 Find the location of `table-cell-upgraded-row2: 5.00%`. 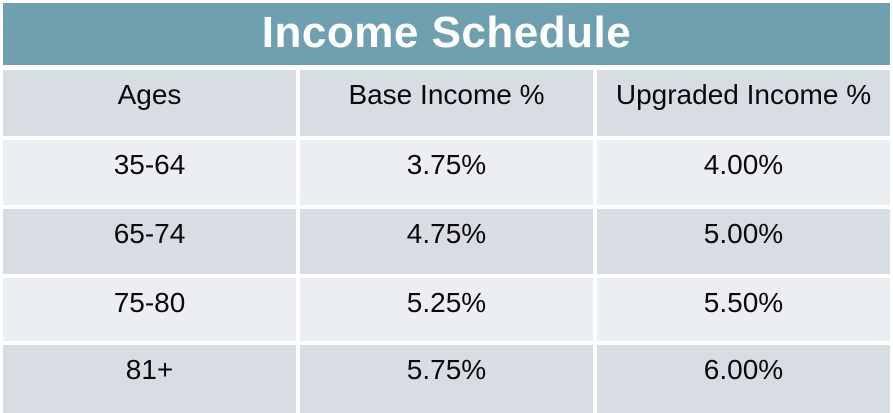

table-cell-upgraded-row2: 5.00% is located at coordinates (743, 241).